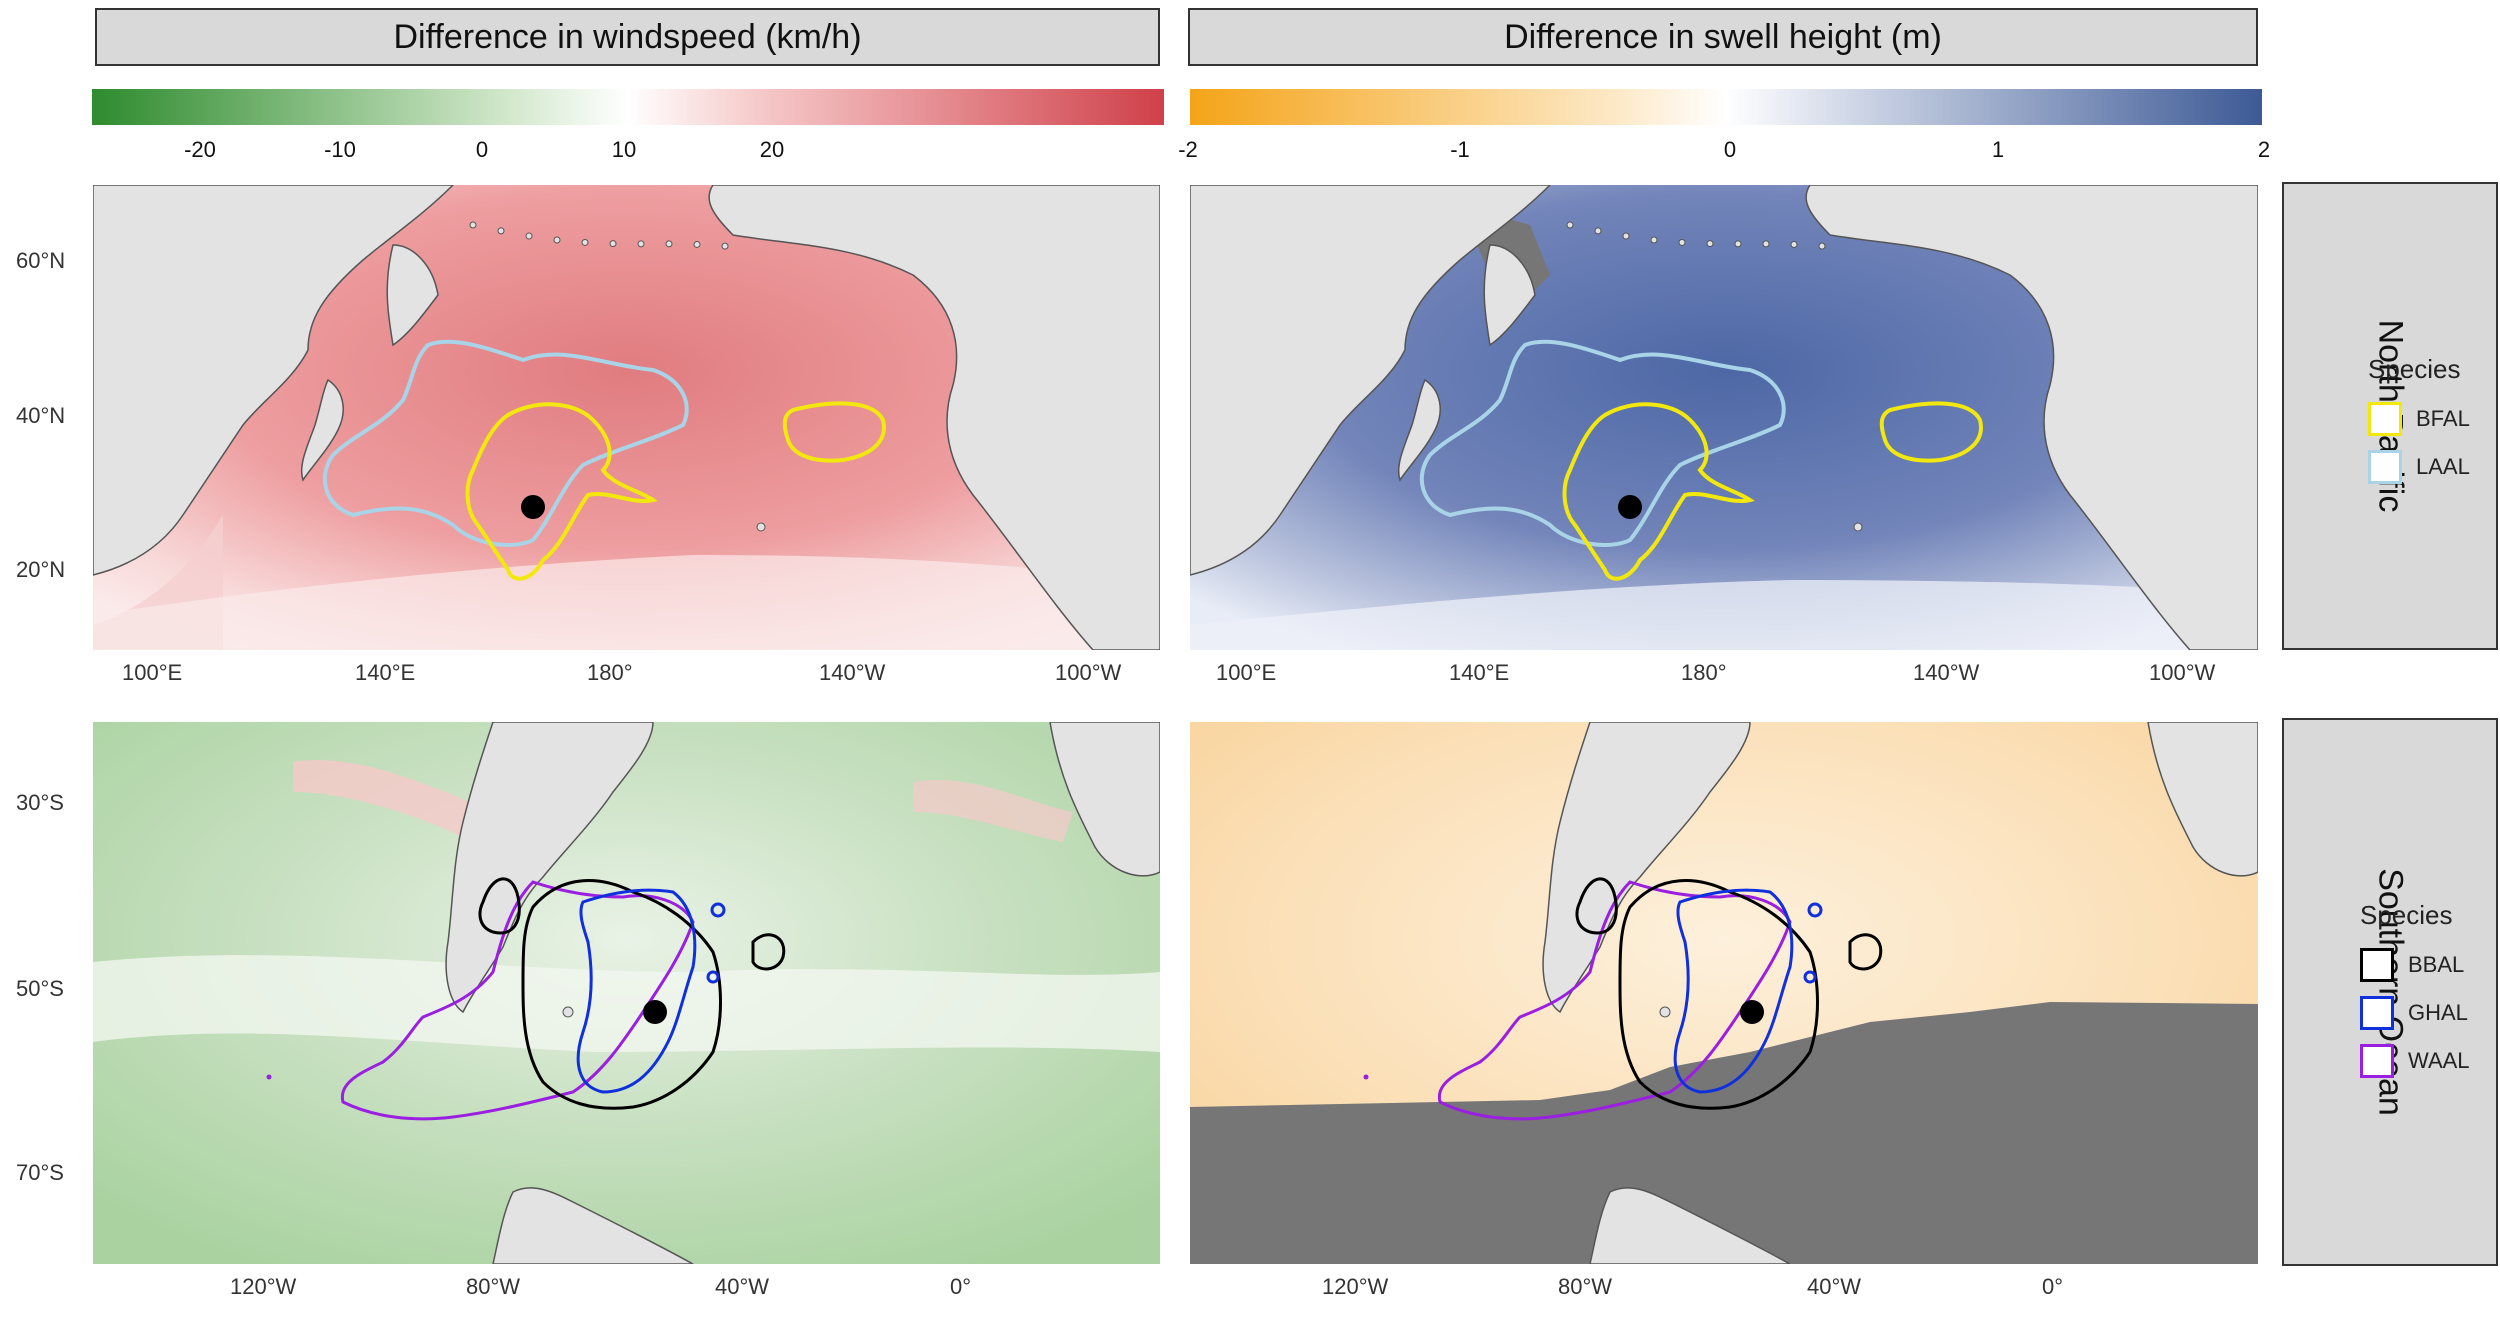 This screenshot has width=2500, height=1318. Describe the element at coordinates (1460, 149) in the screenshot. I see `swell-colorbar-tick-label: -1` at that location.